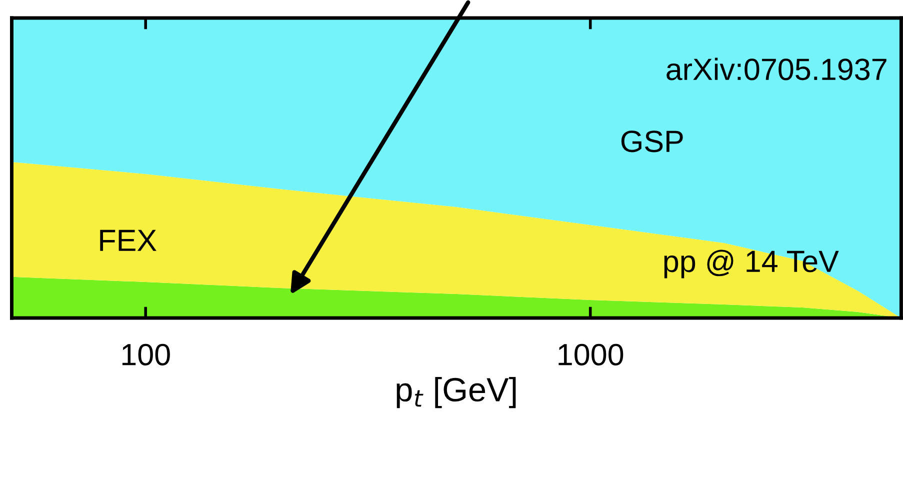  I want to click on x-tick-label: 1000, so click(591, 355).